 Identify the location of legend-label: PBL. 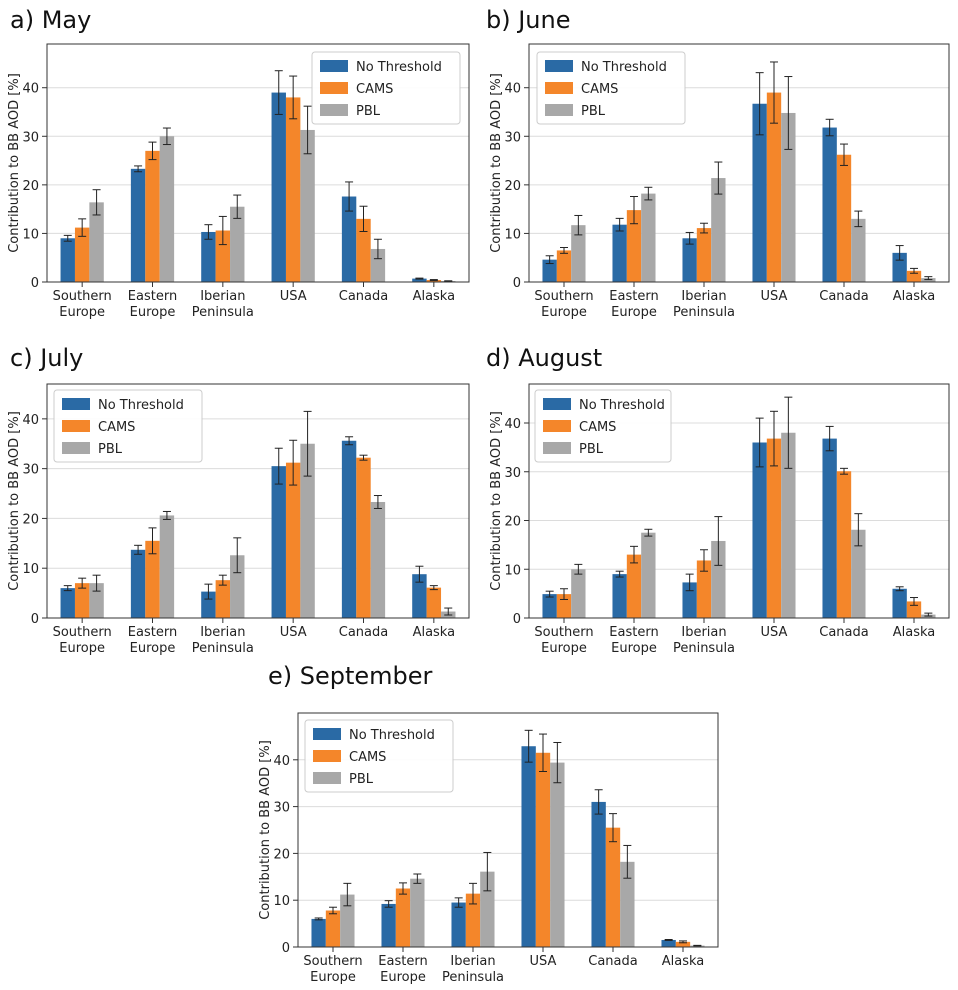
(361, 779).